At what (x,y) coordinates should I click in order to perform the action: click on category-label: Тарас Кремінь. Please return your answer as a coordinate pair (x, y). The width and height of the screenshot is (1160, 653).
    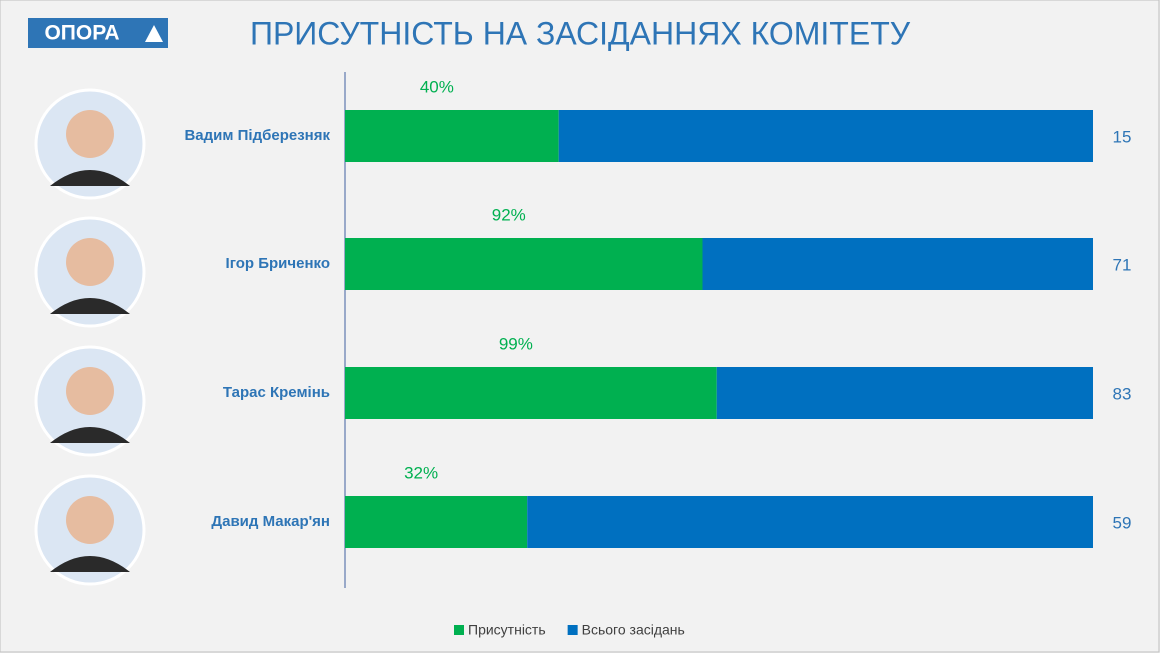
    Looking at the image, I should click on (276, 392).